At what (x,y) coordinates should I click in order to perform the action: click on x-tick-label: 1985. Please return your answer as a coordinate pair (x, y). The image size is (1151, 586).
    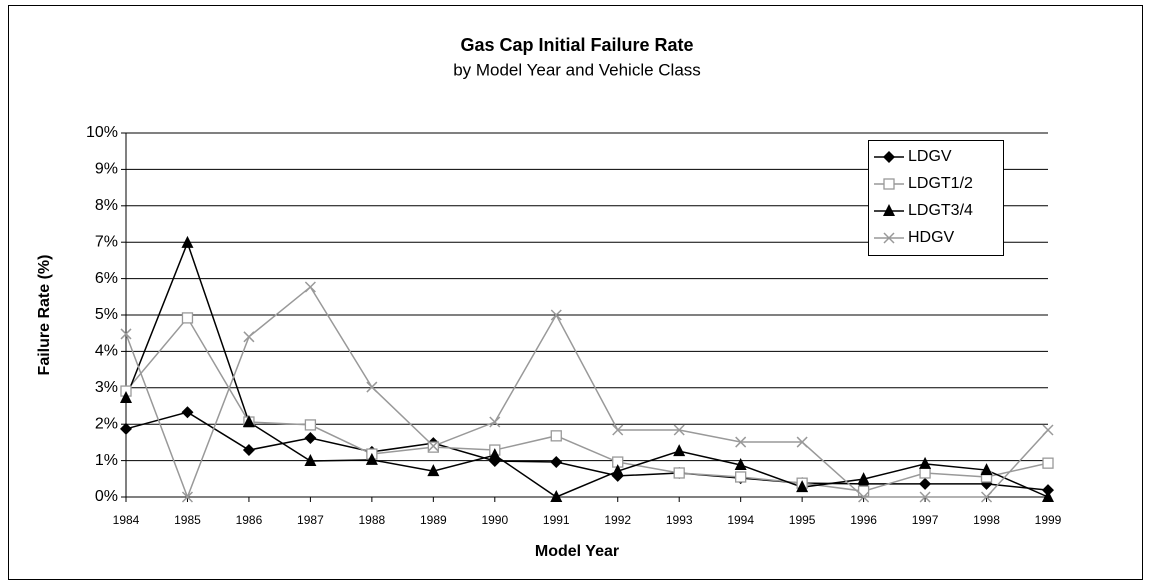
    Looking at the image, I should click on (187, 520).